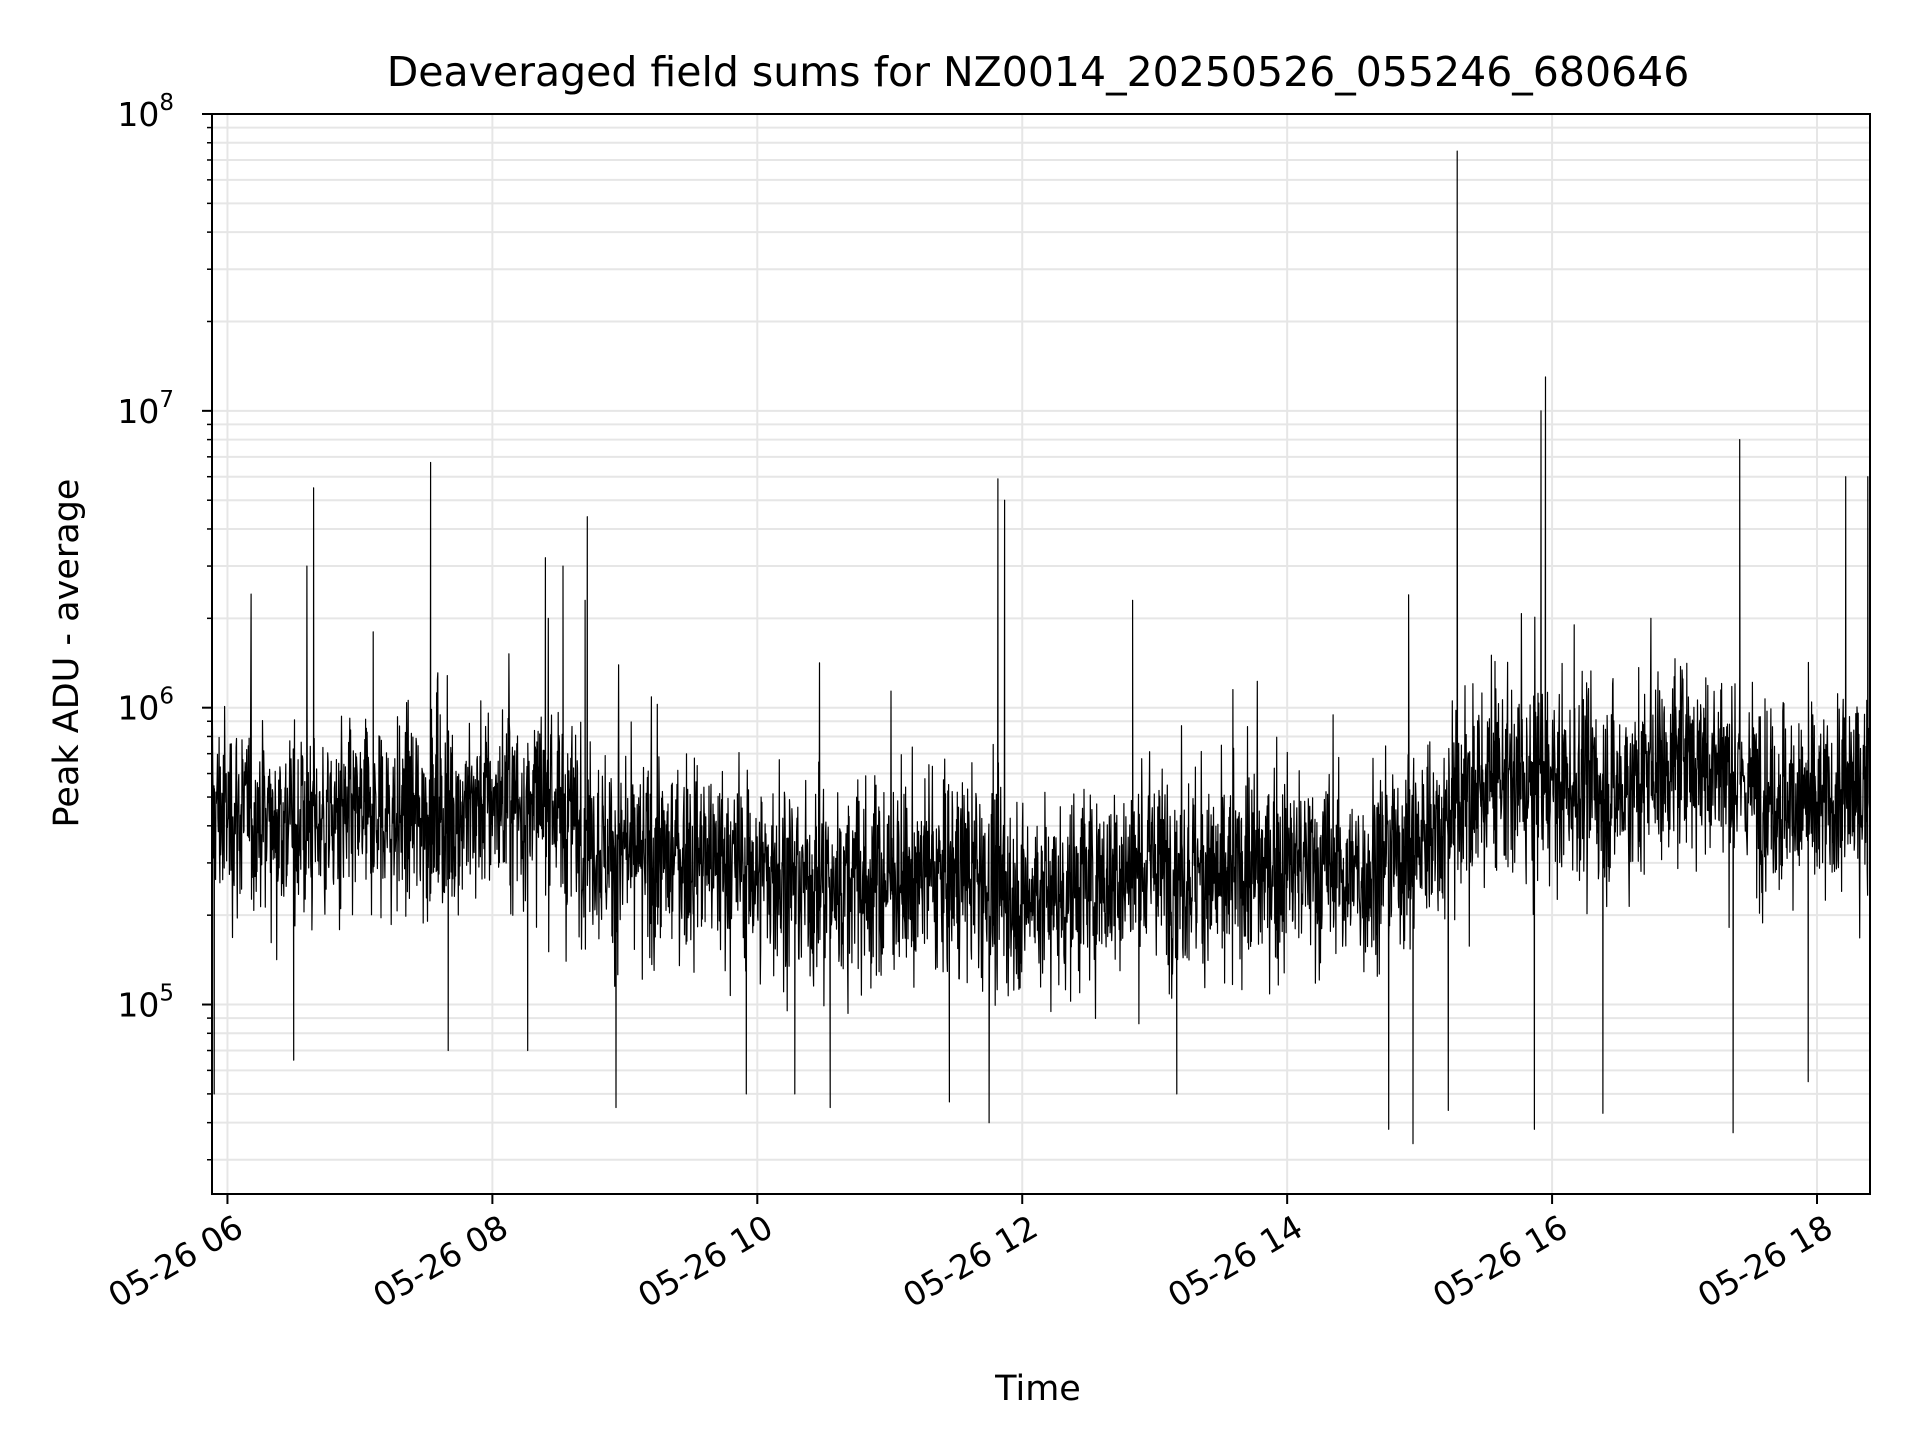  Describe the element at coordinates (145, 1003) in the screenshot. I see `y-tick-label: 10⁵` at that location.